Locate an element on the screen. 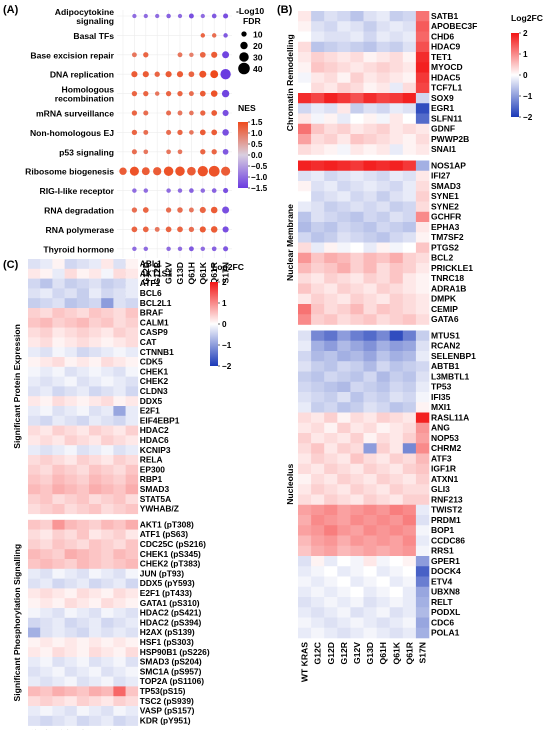  cell-ywhab-z-g12r is located at coordinates (58, 509).